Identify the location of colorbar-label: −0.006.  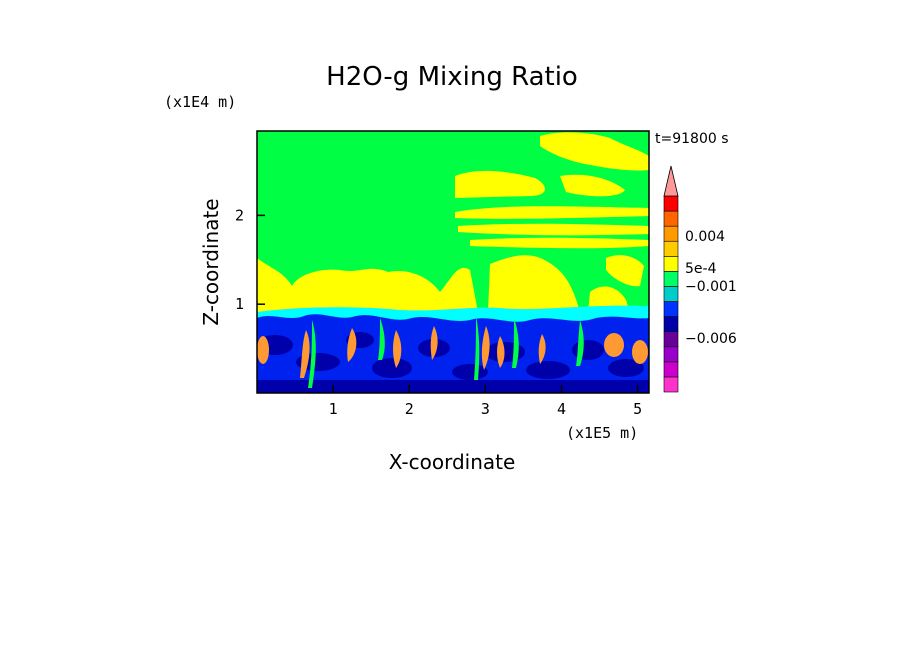
(711, 339).